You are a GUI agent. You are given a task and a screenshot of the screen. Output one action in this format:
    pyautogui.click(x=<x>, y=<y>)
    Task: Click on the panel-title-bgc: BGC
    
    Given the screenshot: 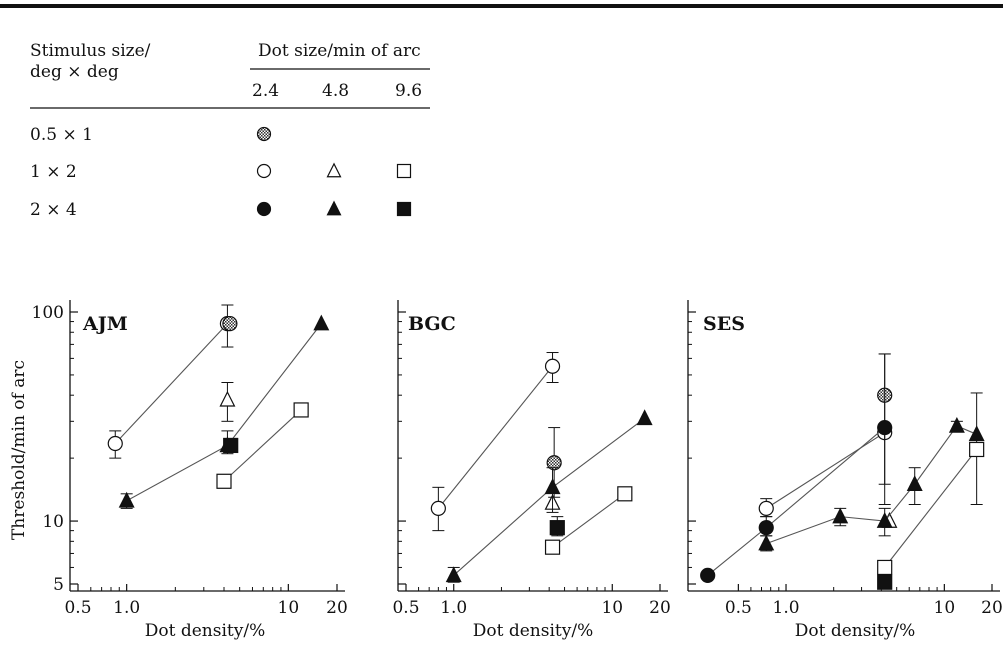 What is the action you would take?
    pyautogui.click(x=432, y=324)
    